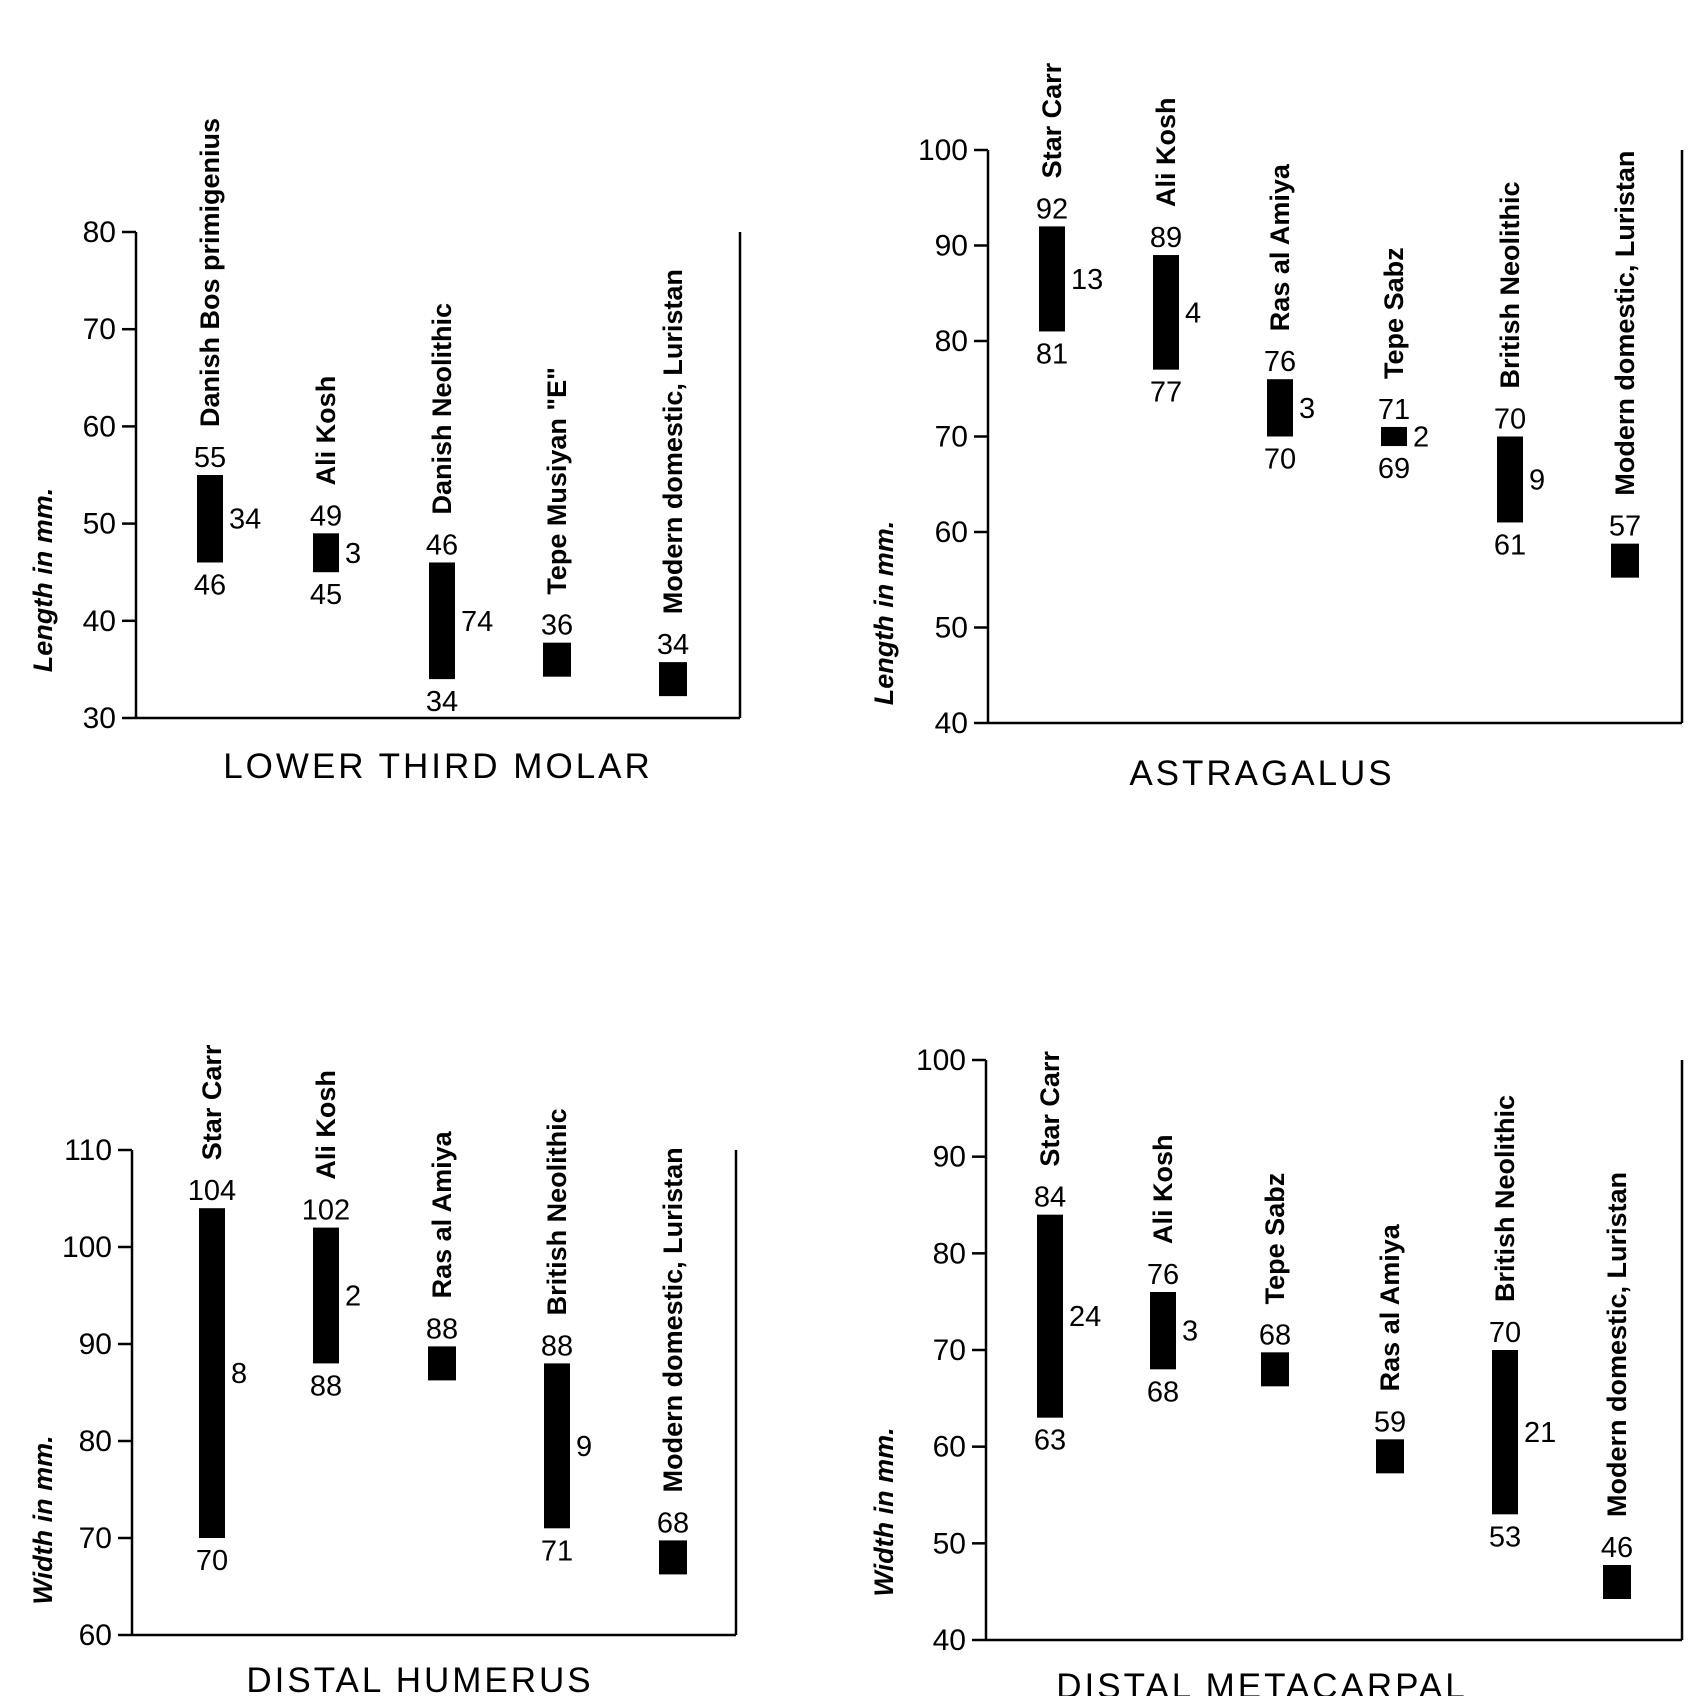 This screenshot has width=1696, height=1696. Describe the element at coordinates (442, 702) in the screenshot. I see `min-value-label: 34` at that location.